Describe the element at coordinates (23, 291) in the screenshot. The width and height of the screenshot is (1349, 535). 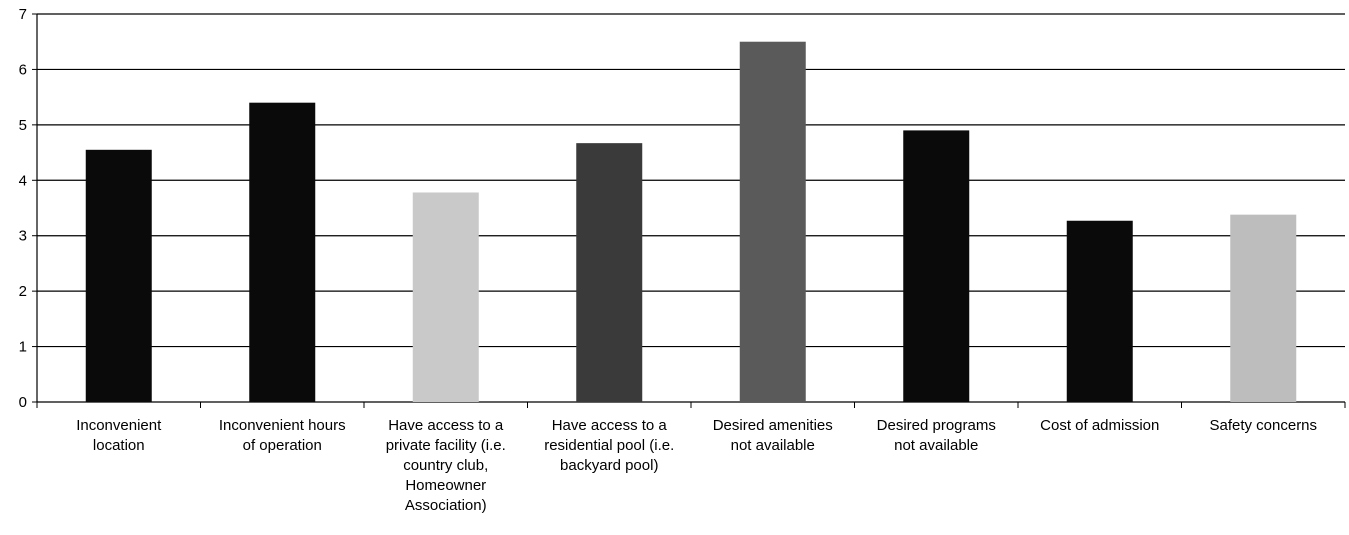
I see `y-tick-label: 2` at that location.